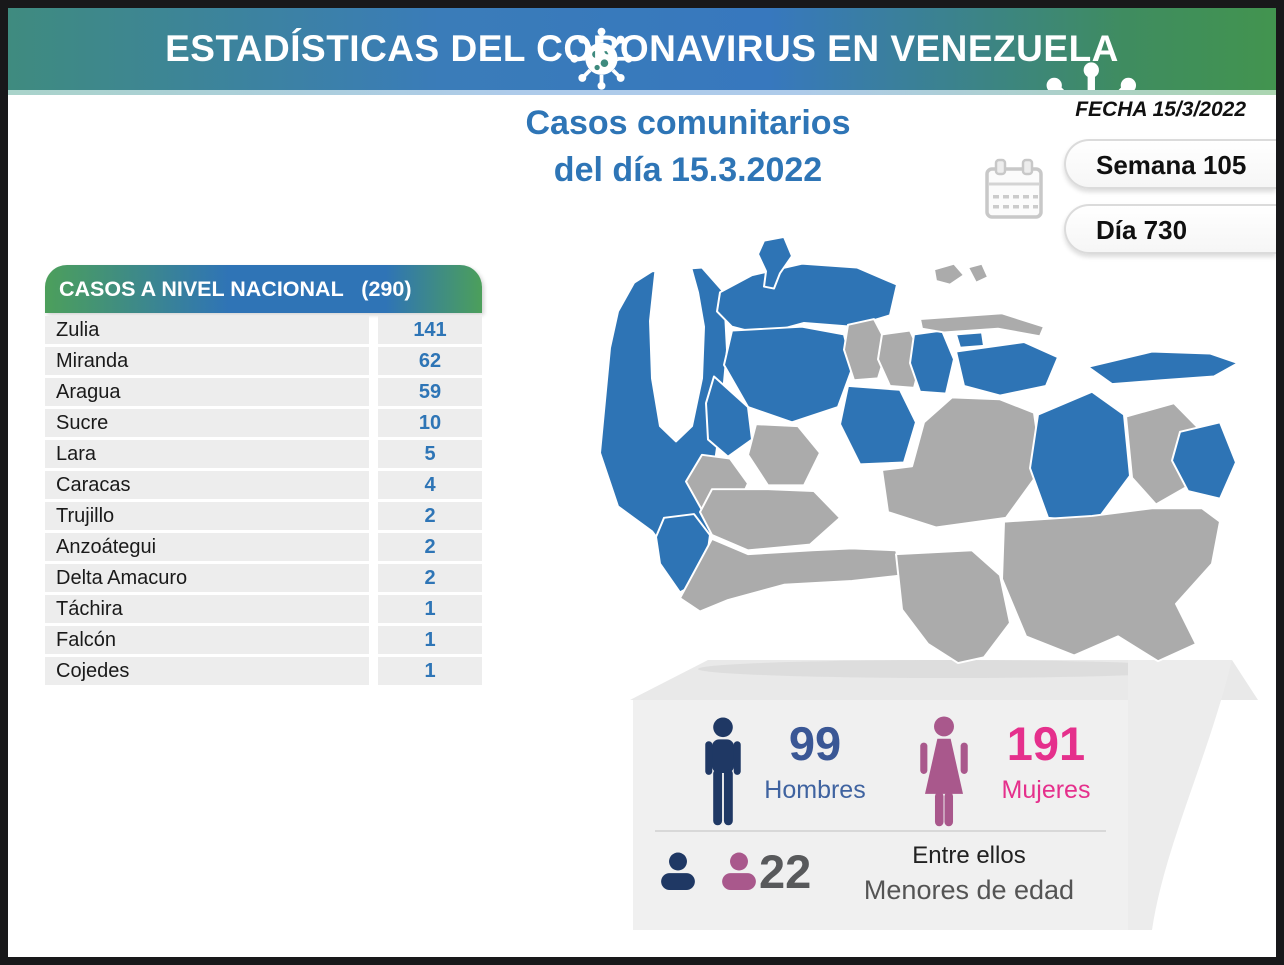 The width and height of the screenshot is (1284, 965). I want to click on table-row: Trujillo 2, so click(263, 516).